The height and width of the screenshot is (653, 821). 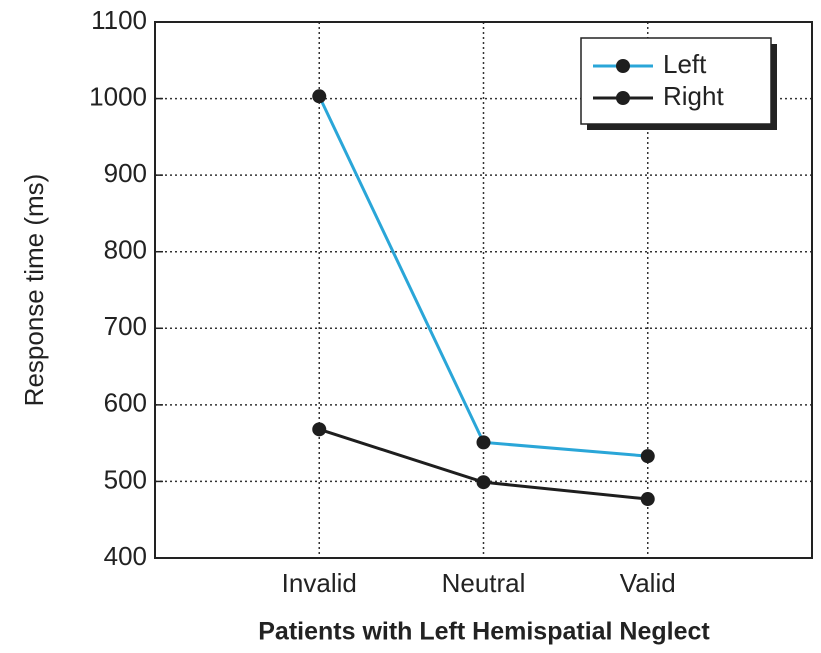 What do you see at coordinates (118, 96) in the screenshot?
I see `y-tick-label: 1000` at bounding box center [118, 96].